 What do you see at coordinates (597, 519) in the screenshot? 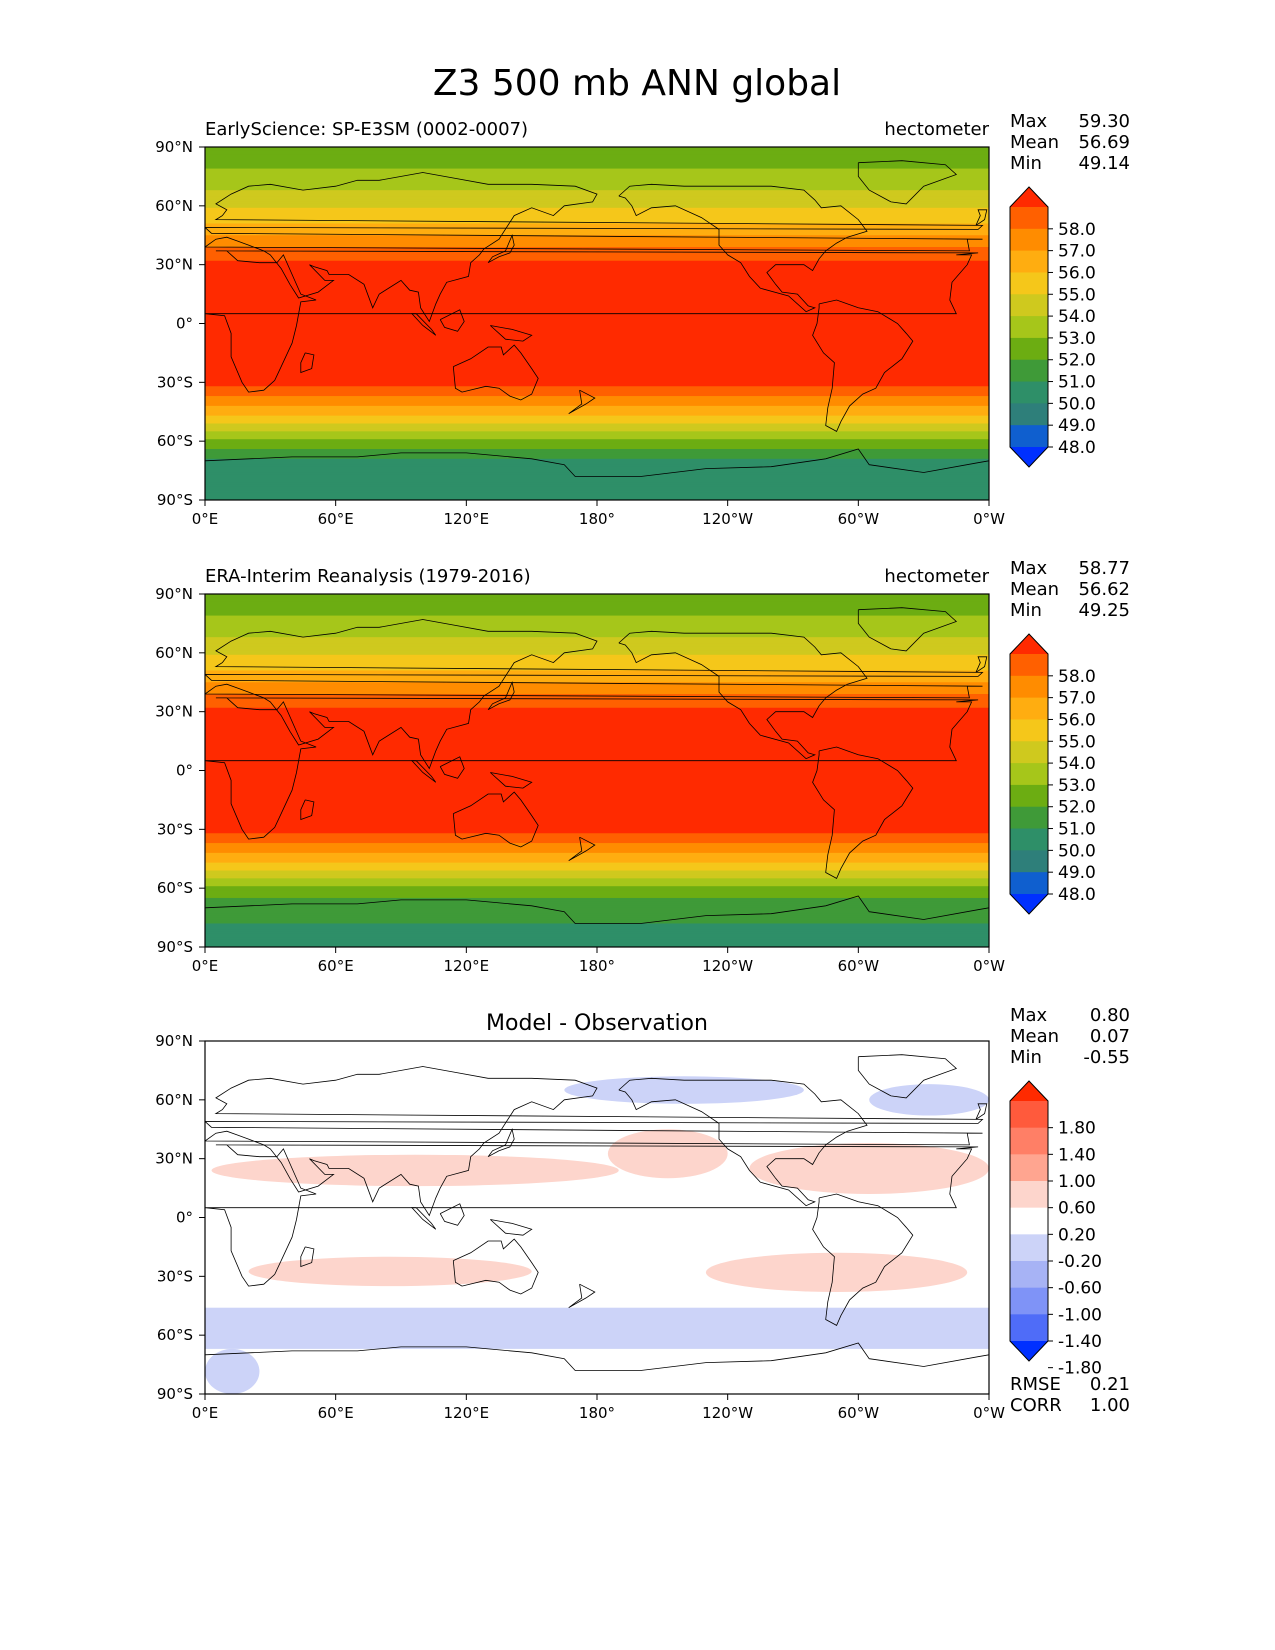
I see `x-tick-label: 180°` at bounding box center [597, 519].